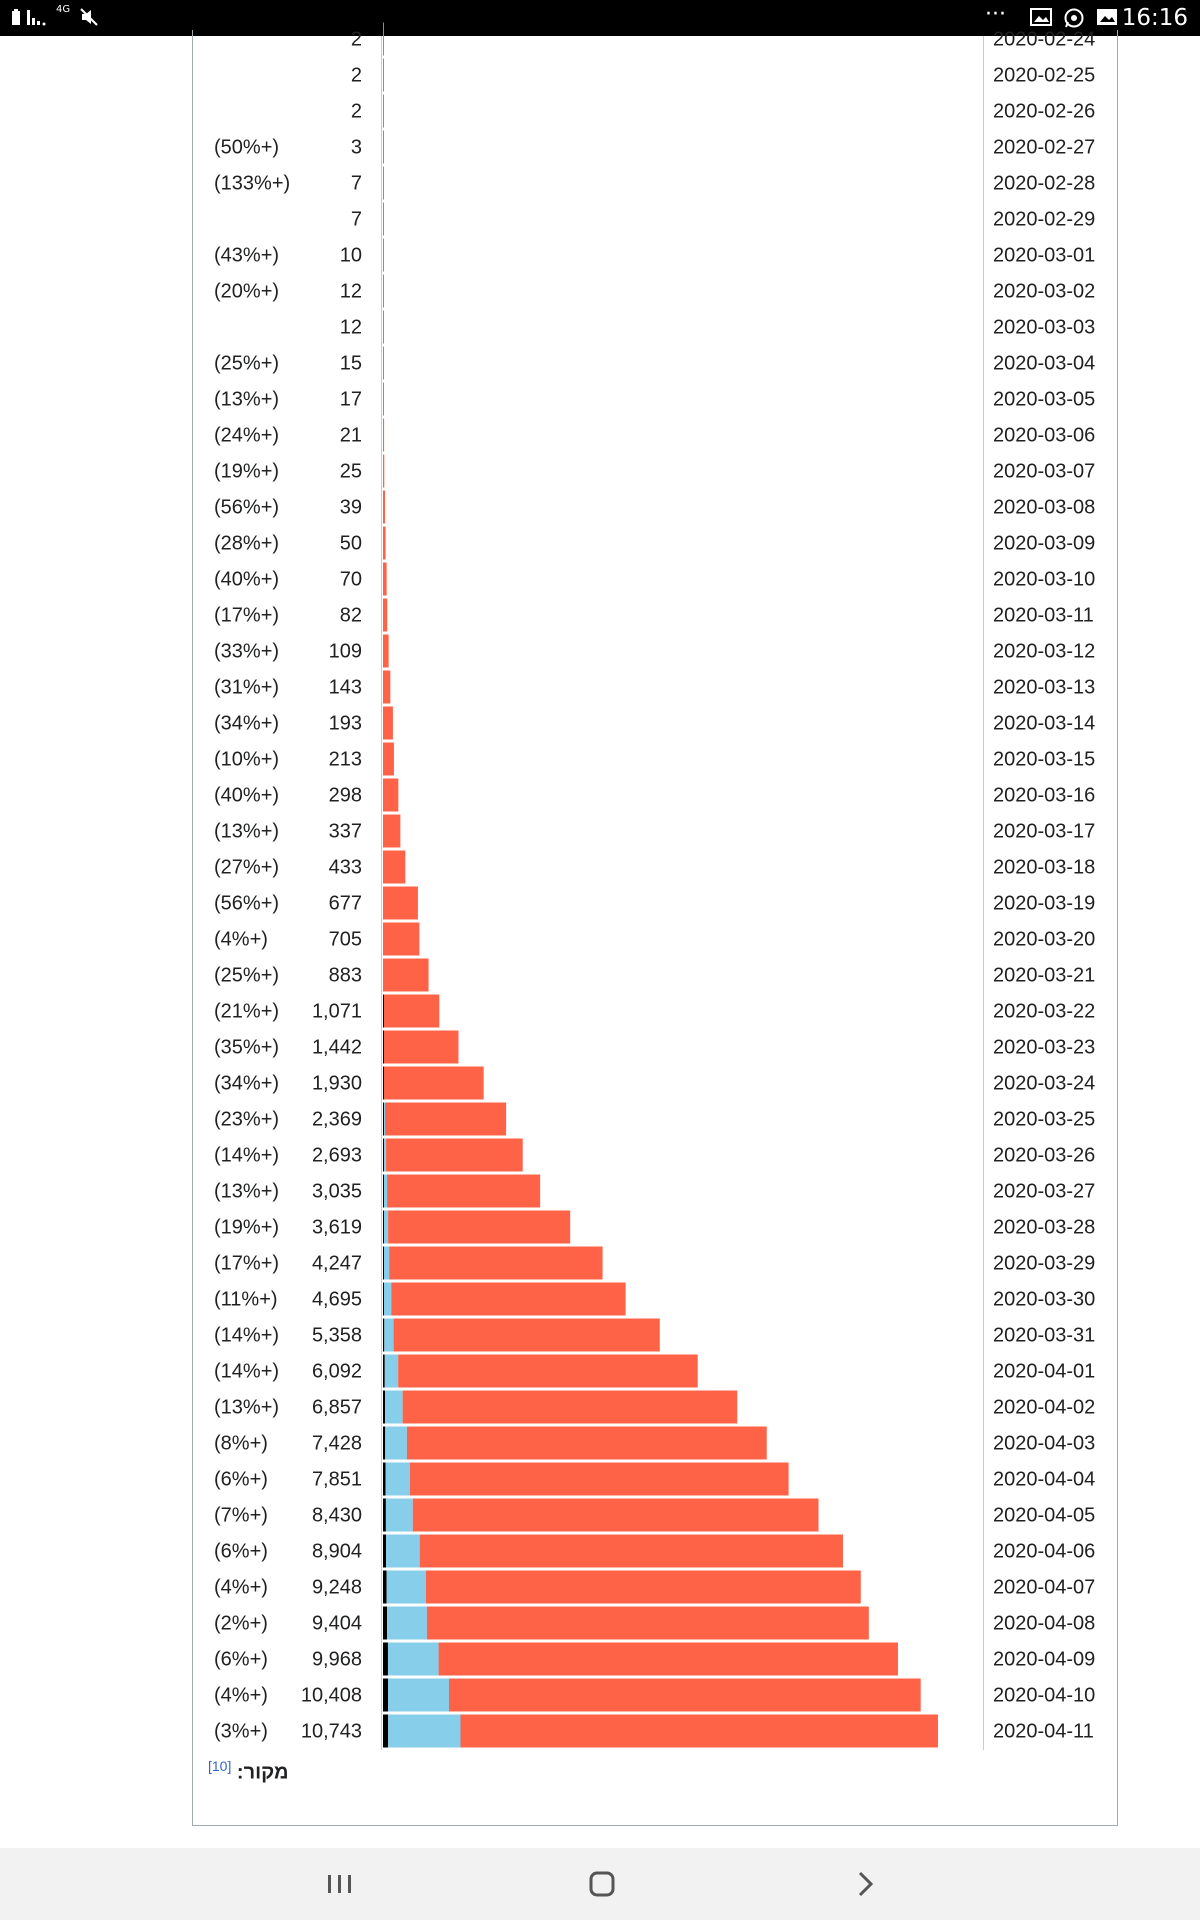 This screenshot has width=1200, height=1920. I want to click on total-label: 2,693, so click(337, 1155).